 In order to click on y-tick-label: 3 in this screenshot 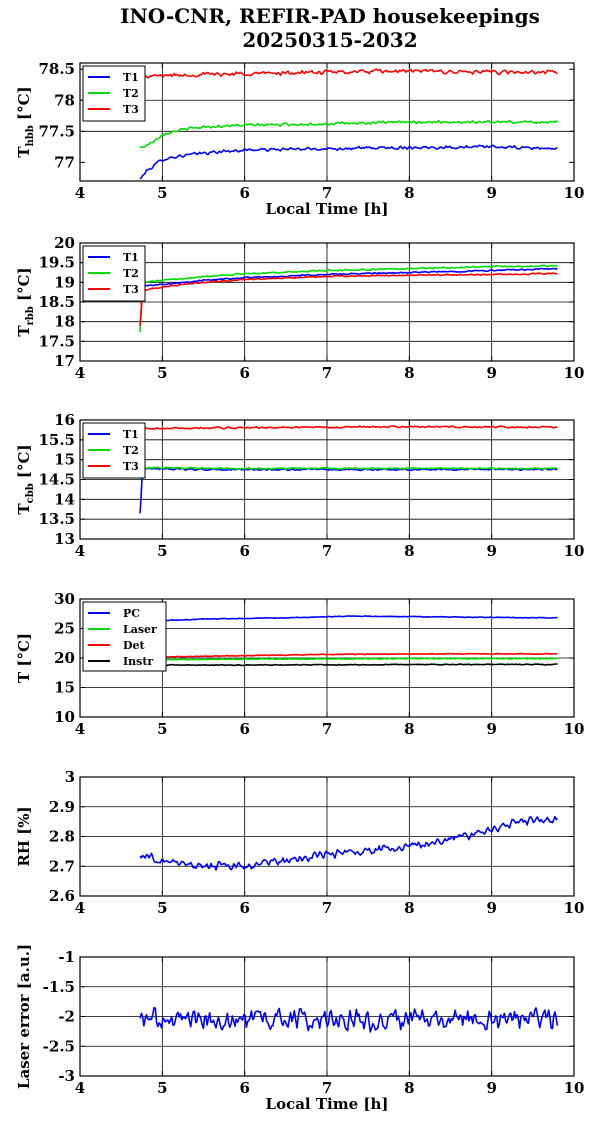, I will do `click(70, 777)`.